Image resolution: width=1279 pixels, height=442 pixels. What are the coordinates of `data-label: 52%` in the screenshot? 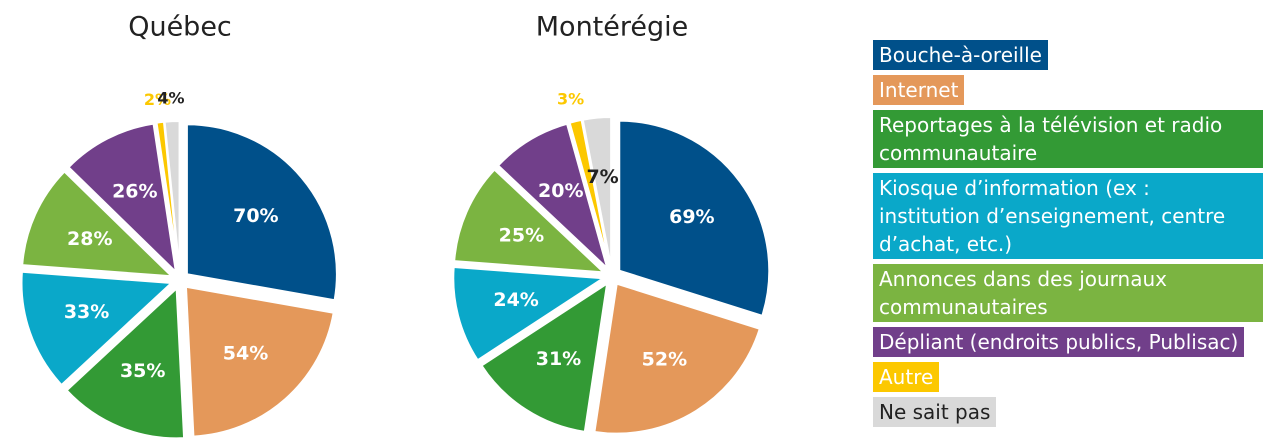 It's located at (664, 360).